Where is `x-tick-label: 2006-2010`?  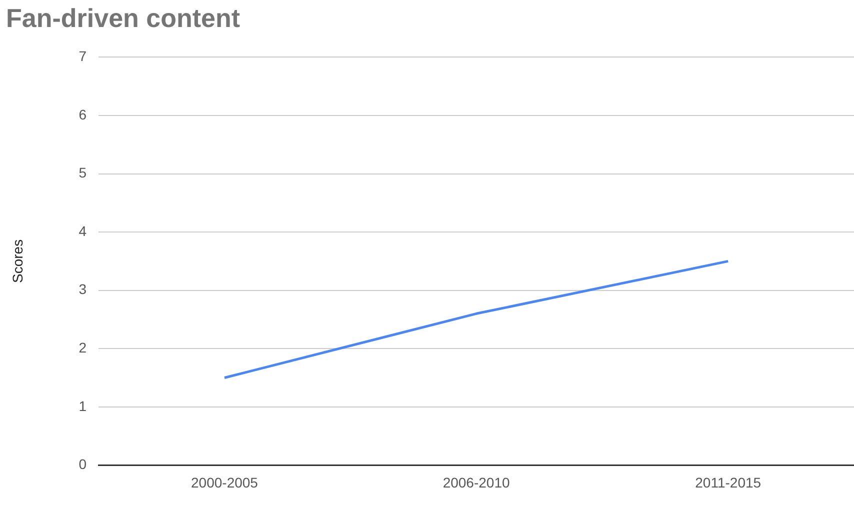
x-tick-label: 2006-2010 is located at coordinates (476, 482).